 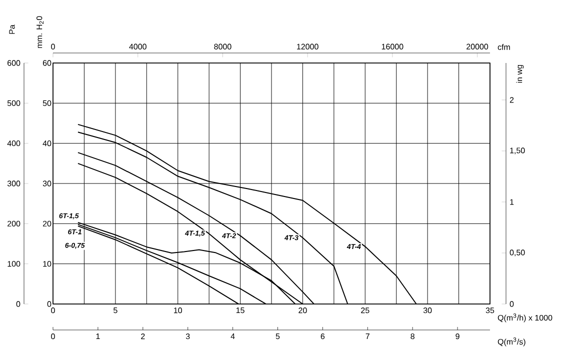 What do you see at coordinates (520, 74) in the screenshot?
I see `y3-axis-title: in wg` at bounding box center [520, 74].